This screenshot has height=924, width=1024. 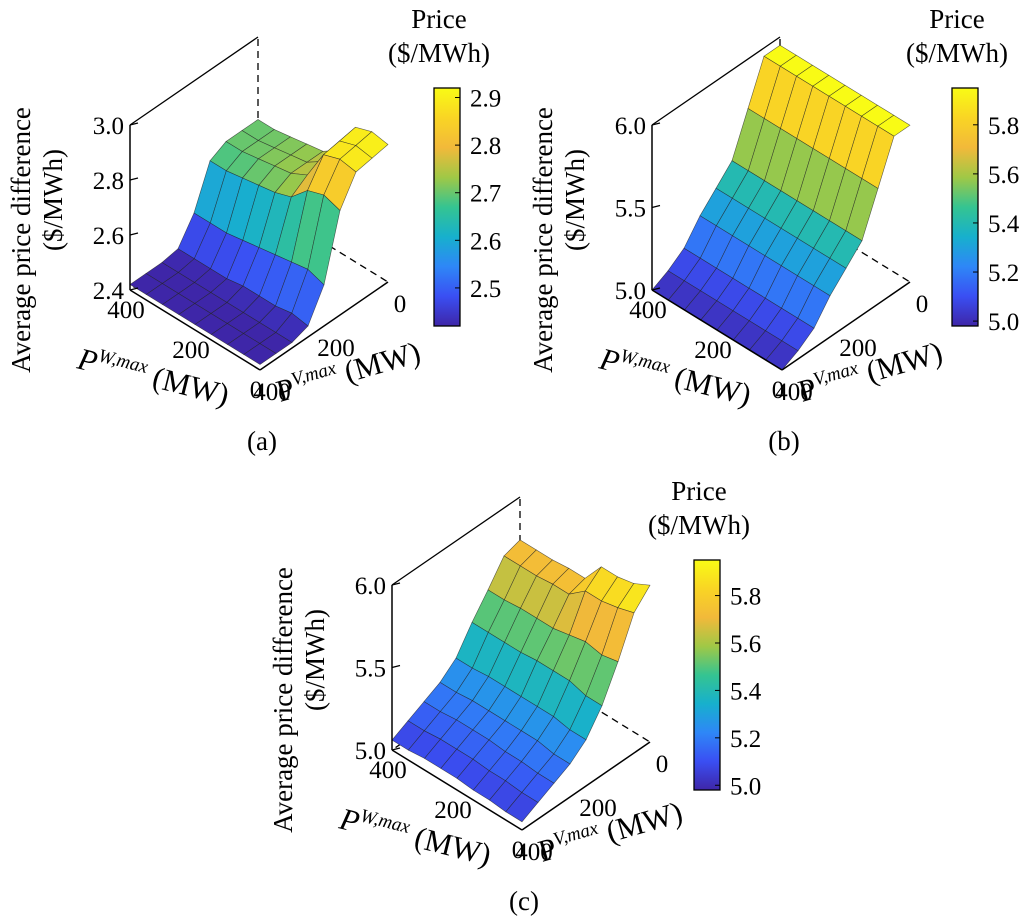 What do you see at coordinates (485, 241) in the screenshot?
I see `colorbar-tick-label: 2.6` at bounding box center [485, 241].